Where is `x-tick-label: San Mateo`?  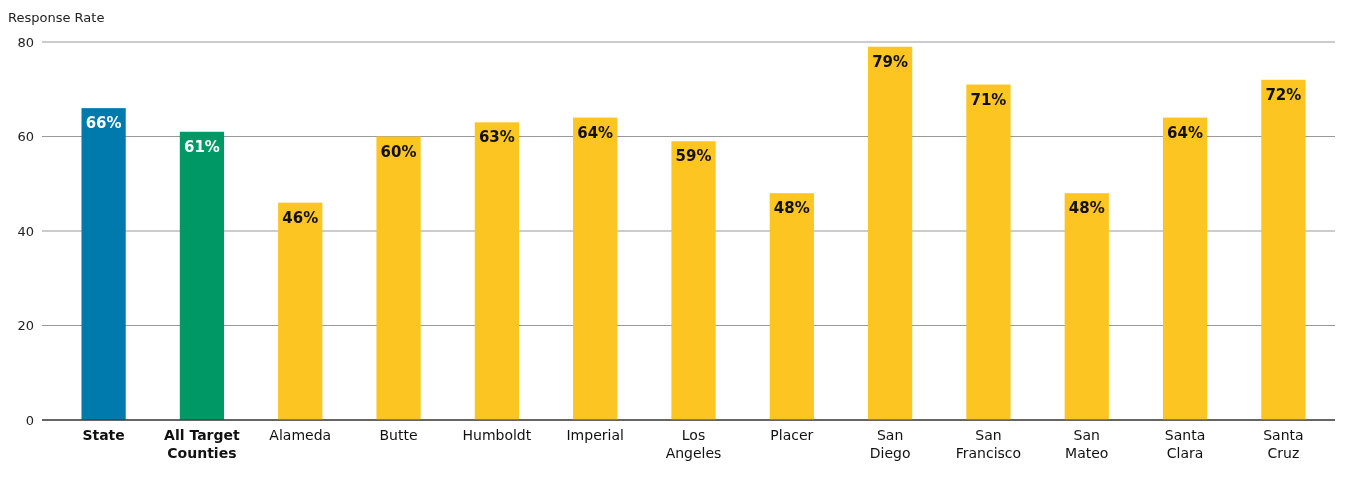
x-tick-label: San Mateo is located at coordinates (1087, 444).